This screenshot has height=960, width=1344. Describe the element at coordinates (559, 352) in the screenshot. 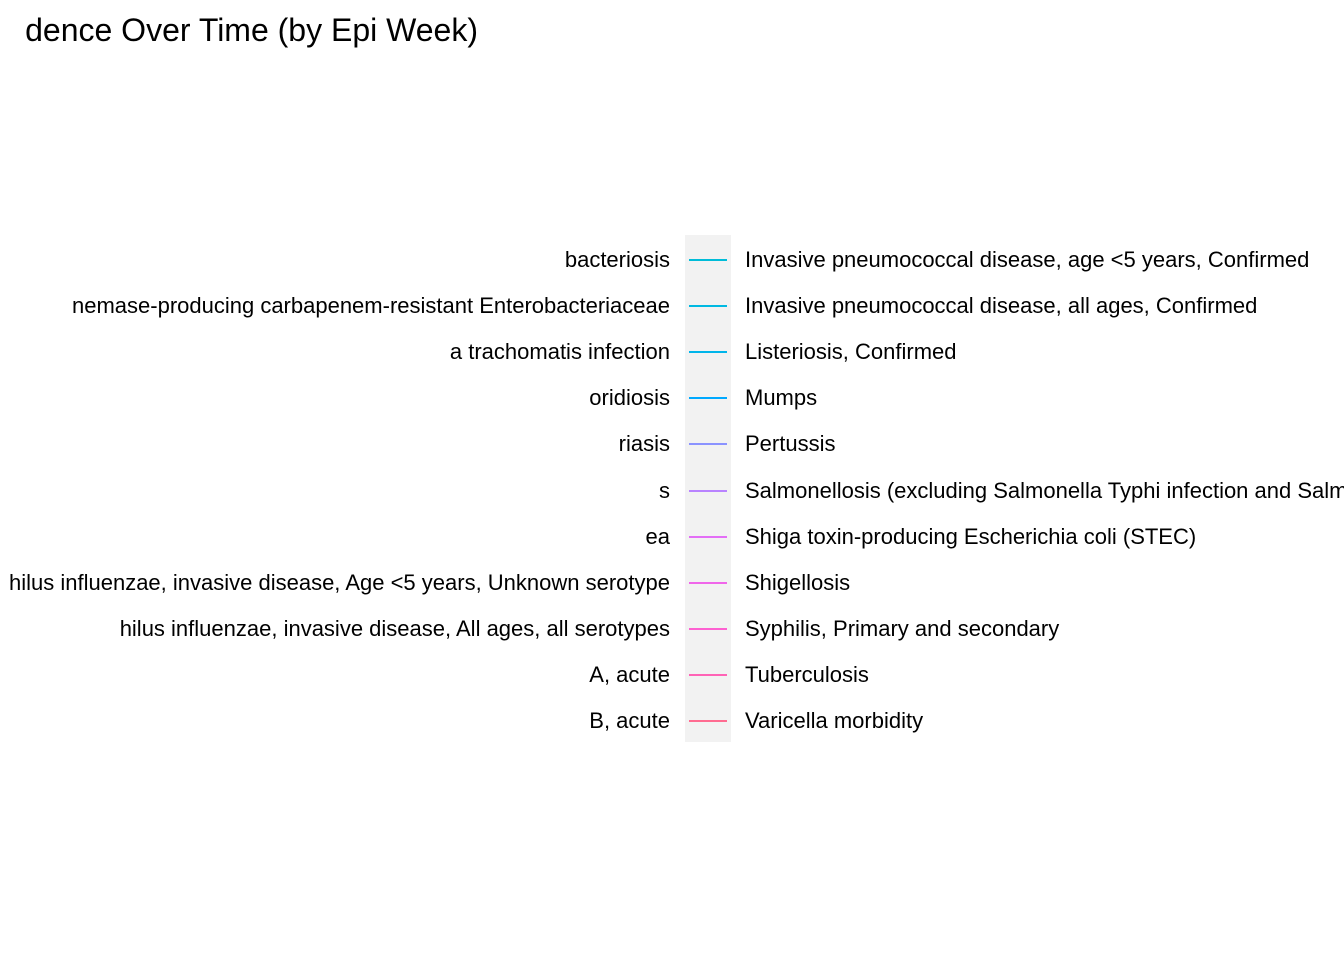

I see `legend-label-left: a trachomatis infection` at that location.